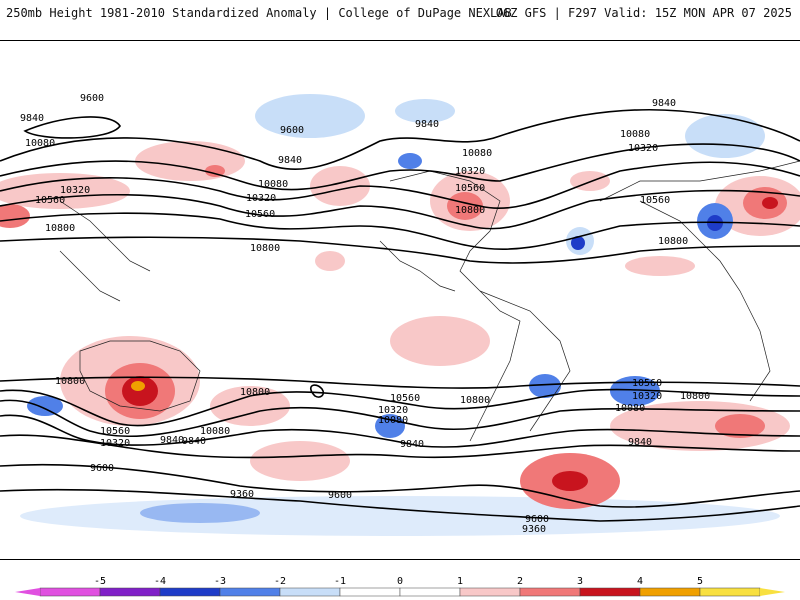 Image resolution: width=800 pixels, height=600 pixels. Describe the element at coordinates (460, 581) in the screenshot. I see `colorbar-tick-label: 1` at that location.